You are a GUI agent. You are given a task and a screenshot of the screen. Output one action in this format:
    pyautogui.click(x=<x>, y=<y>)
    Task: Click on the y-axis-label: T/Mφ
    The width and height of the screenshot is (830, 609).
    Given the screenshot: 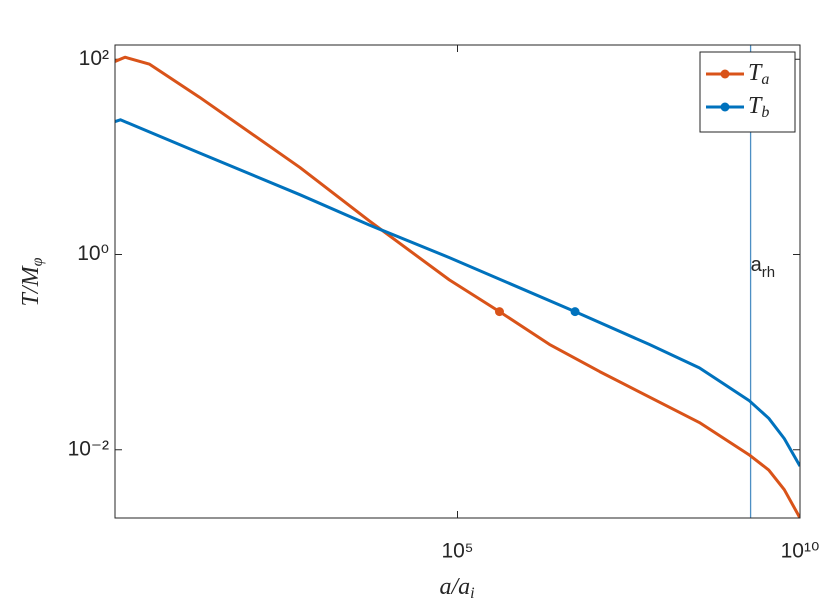 What is the action you would take?
    pyautogui.click(x=32, y=281)
    